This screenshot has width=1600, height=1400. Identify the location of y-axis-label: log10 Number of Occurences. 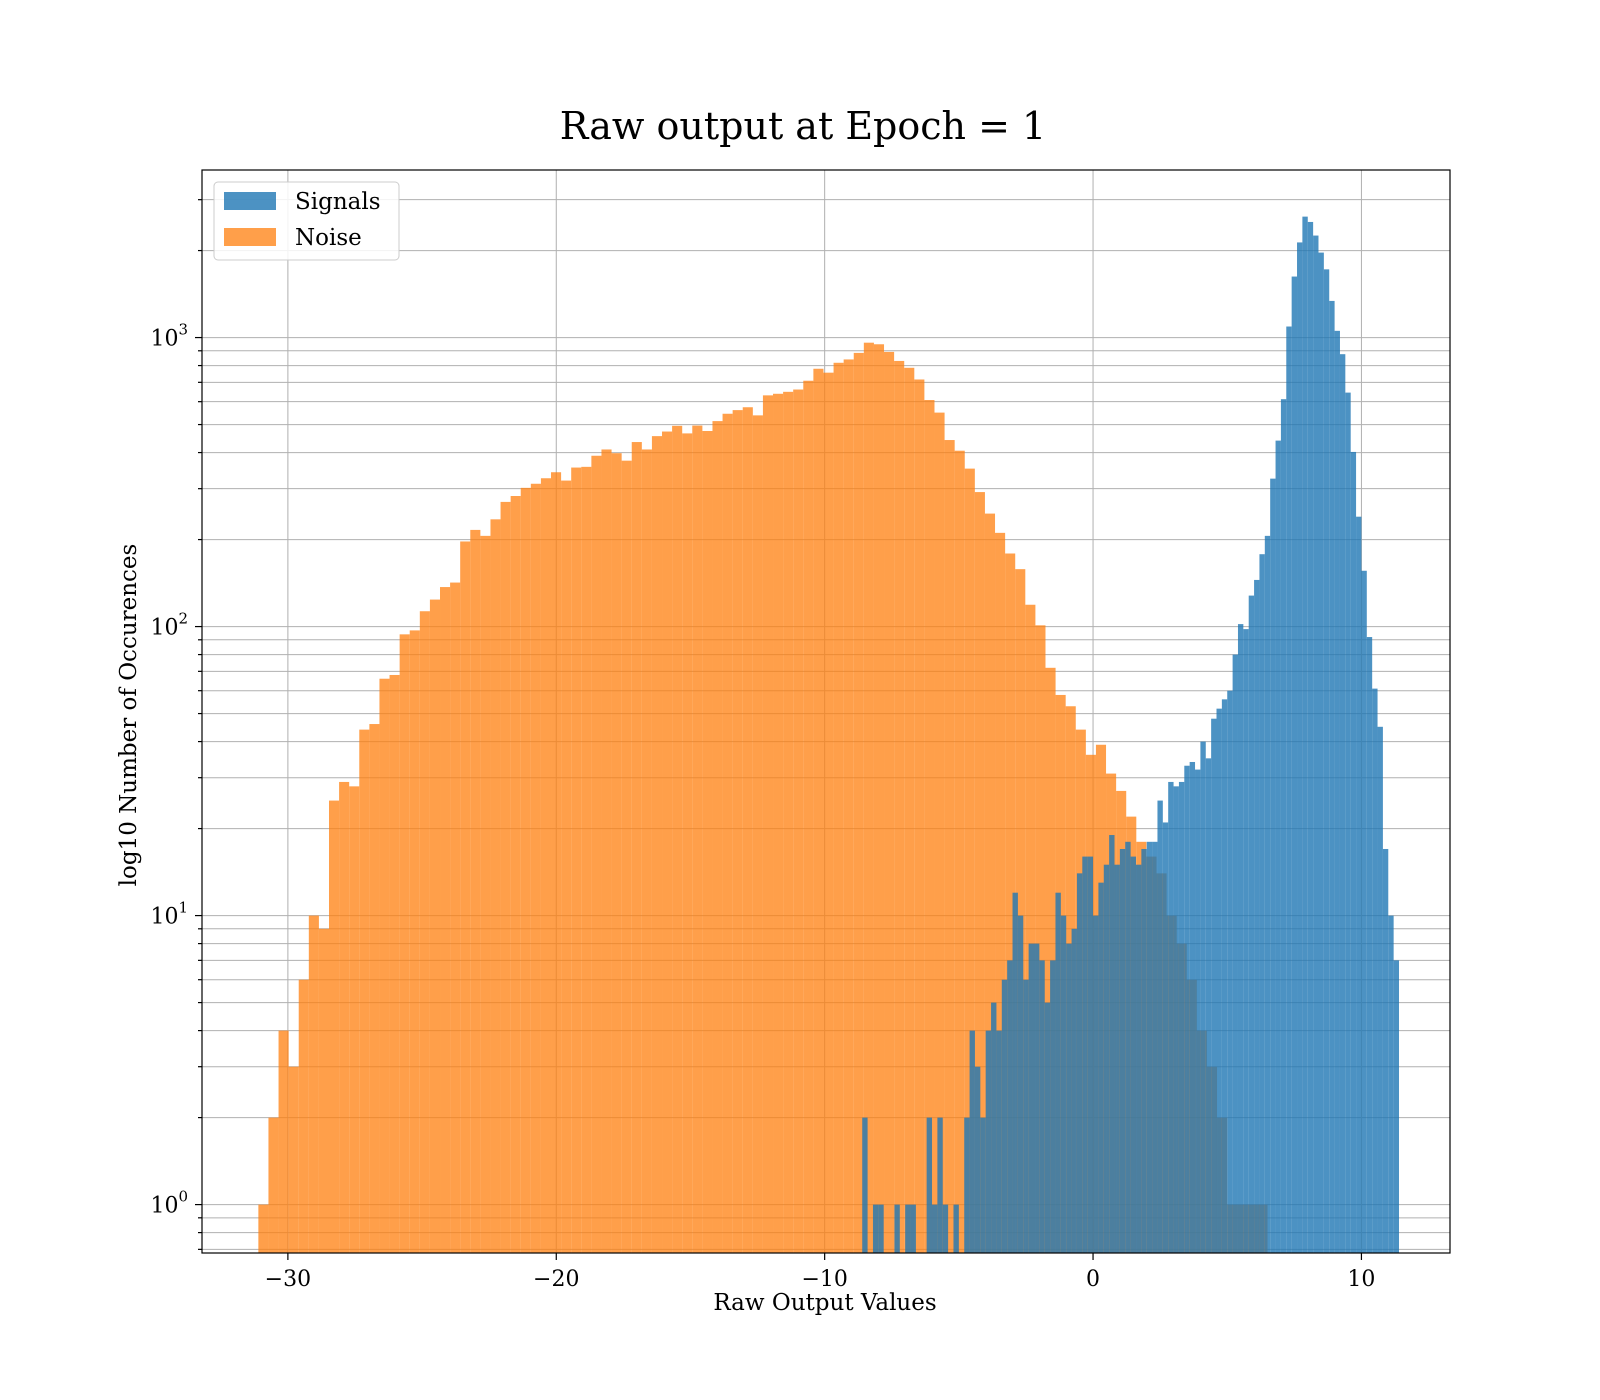
(129, 715).